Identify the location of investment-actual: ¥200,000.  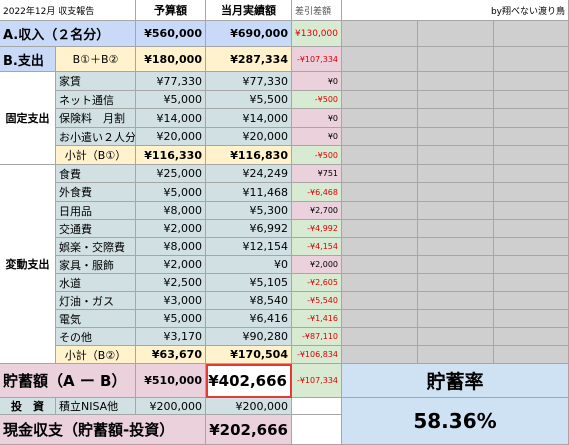
(249, 406).